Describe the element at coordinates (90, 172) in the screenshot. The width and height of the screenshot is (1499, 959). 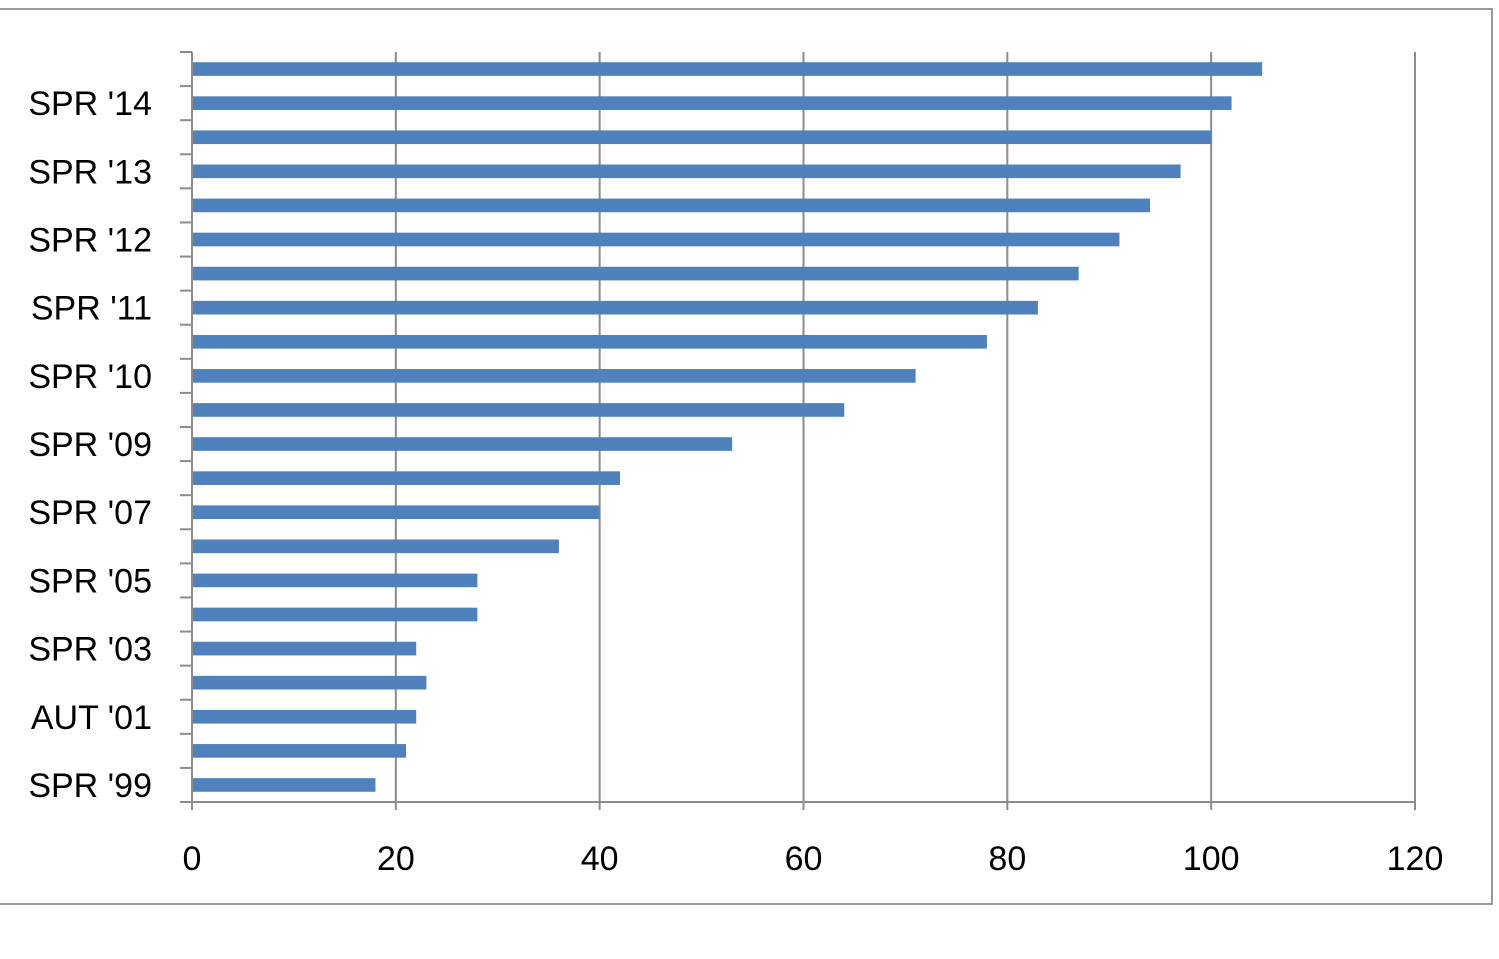
I see `y-tick-label: SPR '13` at that location.